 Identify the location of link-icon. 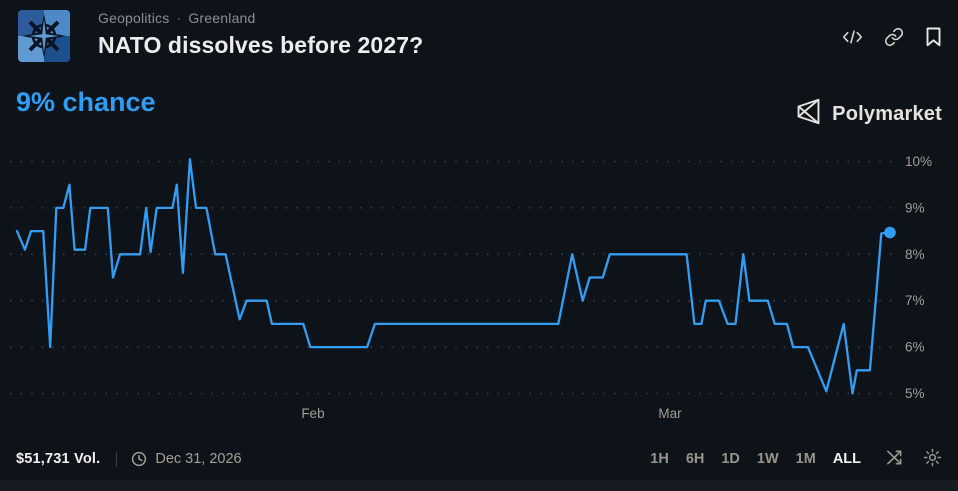
(894, 37).